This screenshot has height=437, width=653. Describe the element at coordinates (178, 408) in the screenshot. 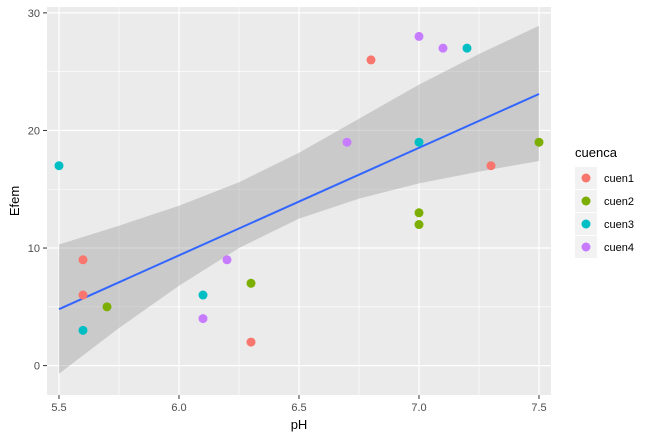

I see `x-tick-label: 6.0` at that location.